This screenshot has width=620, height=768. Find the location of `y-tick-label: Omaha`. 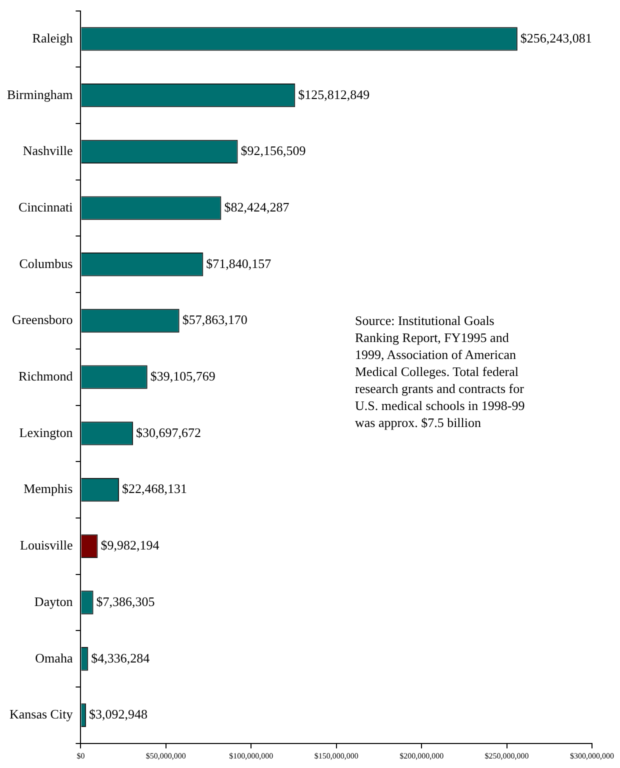

y-tick-label: Omaha is located at coordinates (54, 658).